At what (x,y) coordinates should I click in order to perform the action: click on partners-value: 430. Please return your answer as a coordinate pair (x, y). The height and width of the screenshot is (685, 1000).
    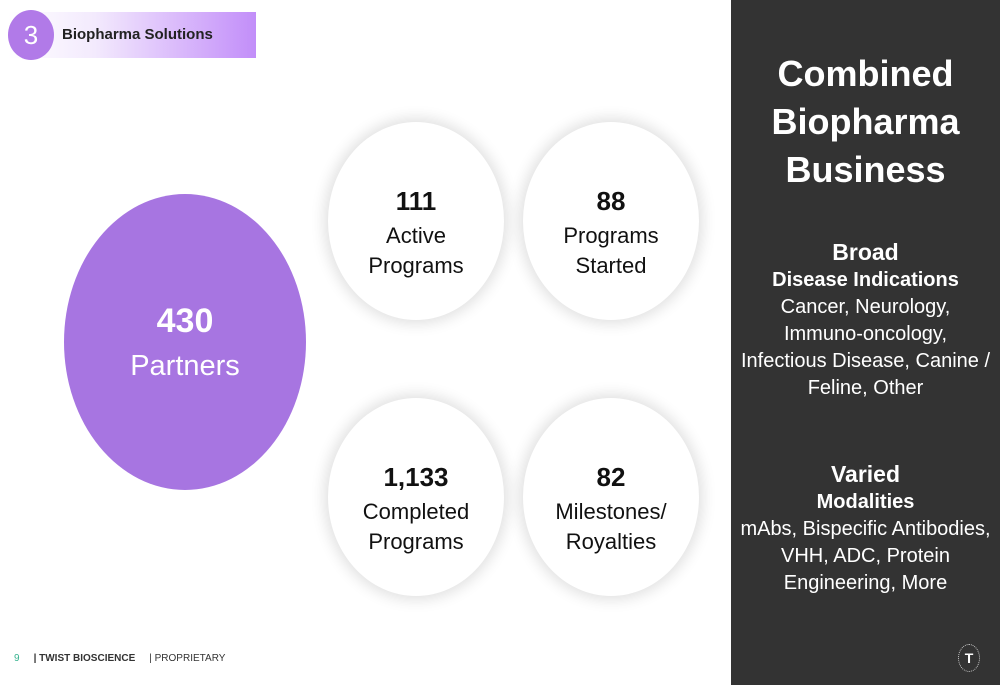
    Looking at the image, I should click on (185, 321).